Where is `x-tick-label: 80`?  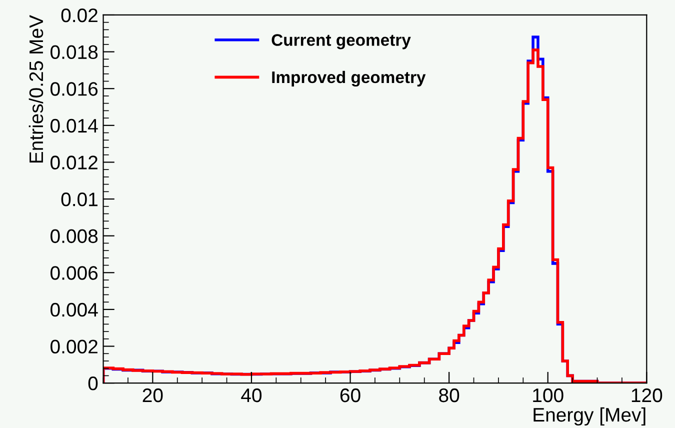
x-tick-label: 80 is located at coordinates (449, 395).